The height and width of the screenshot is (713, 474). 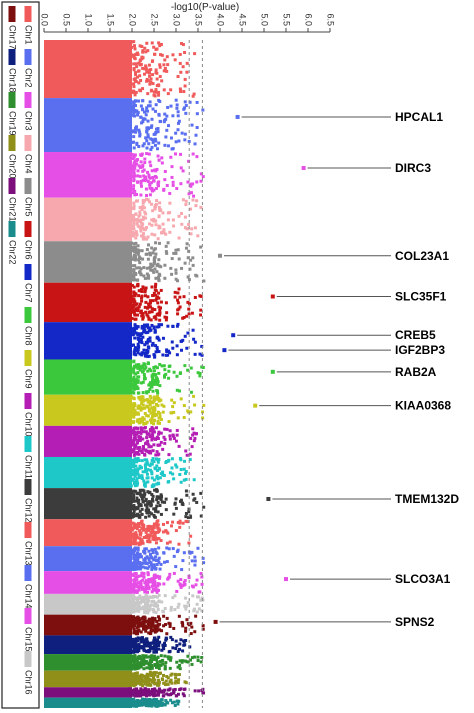 I want to click on legend-item-chr6: Chr6, so click(x=29, y=240).